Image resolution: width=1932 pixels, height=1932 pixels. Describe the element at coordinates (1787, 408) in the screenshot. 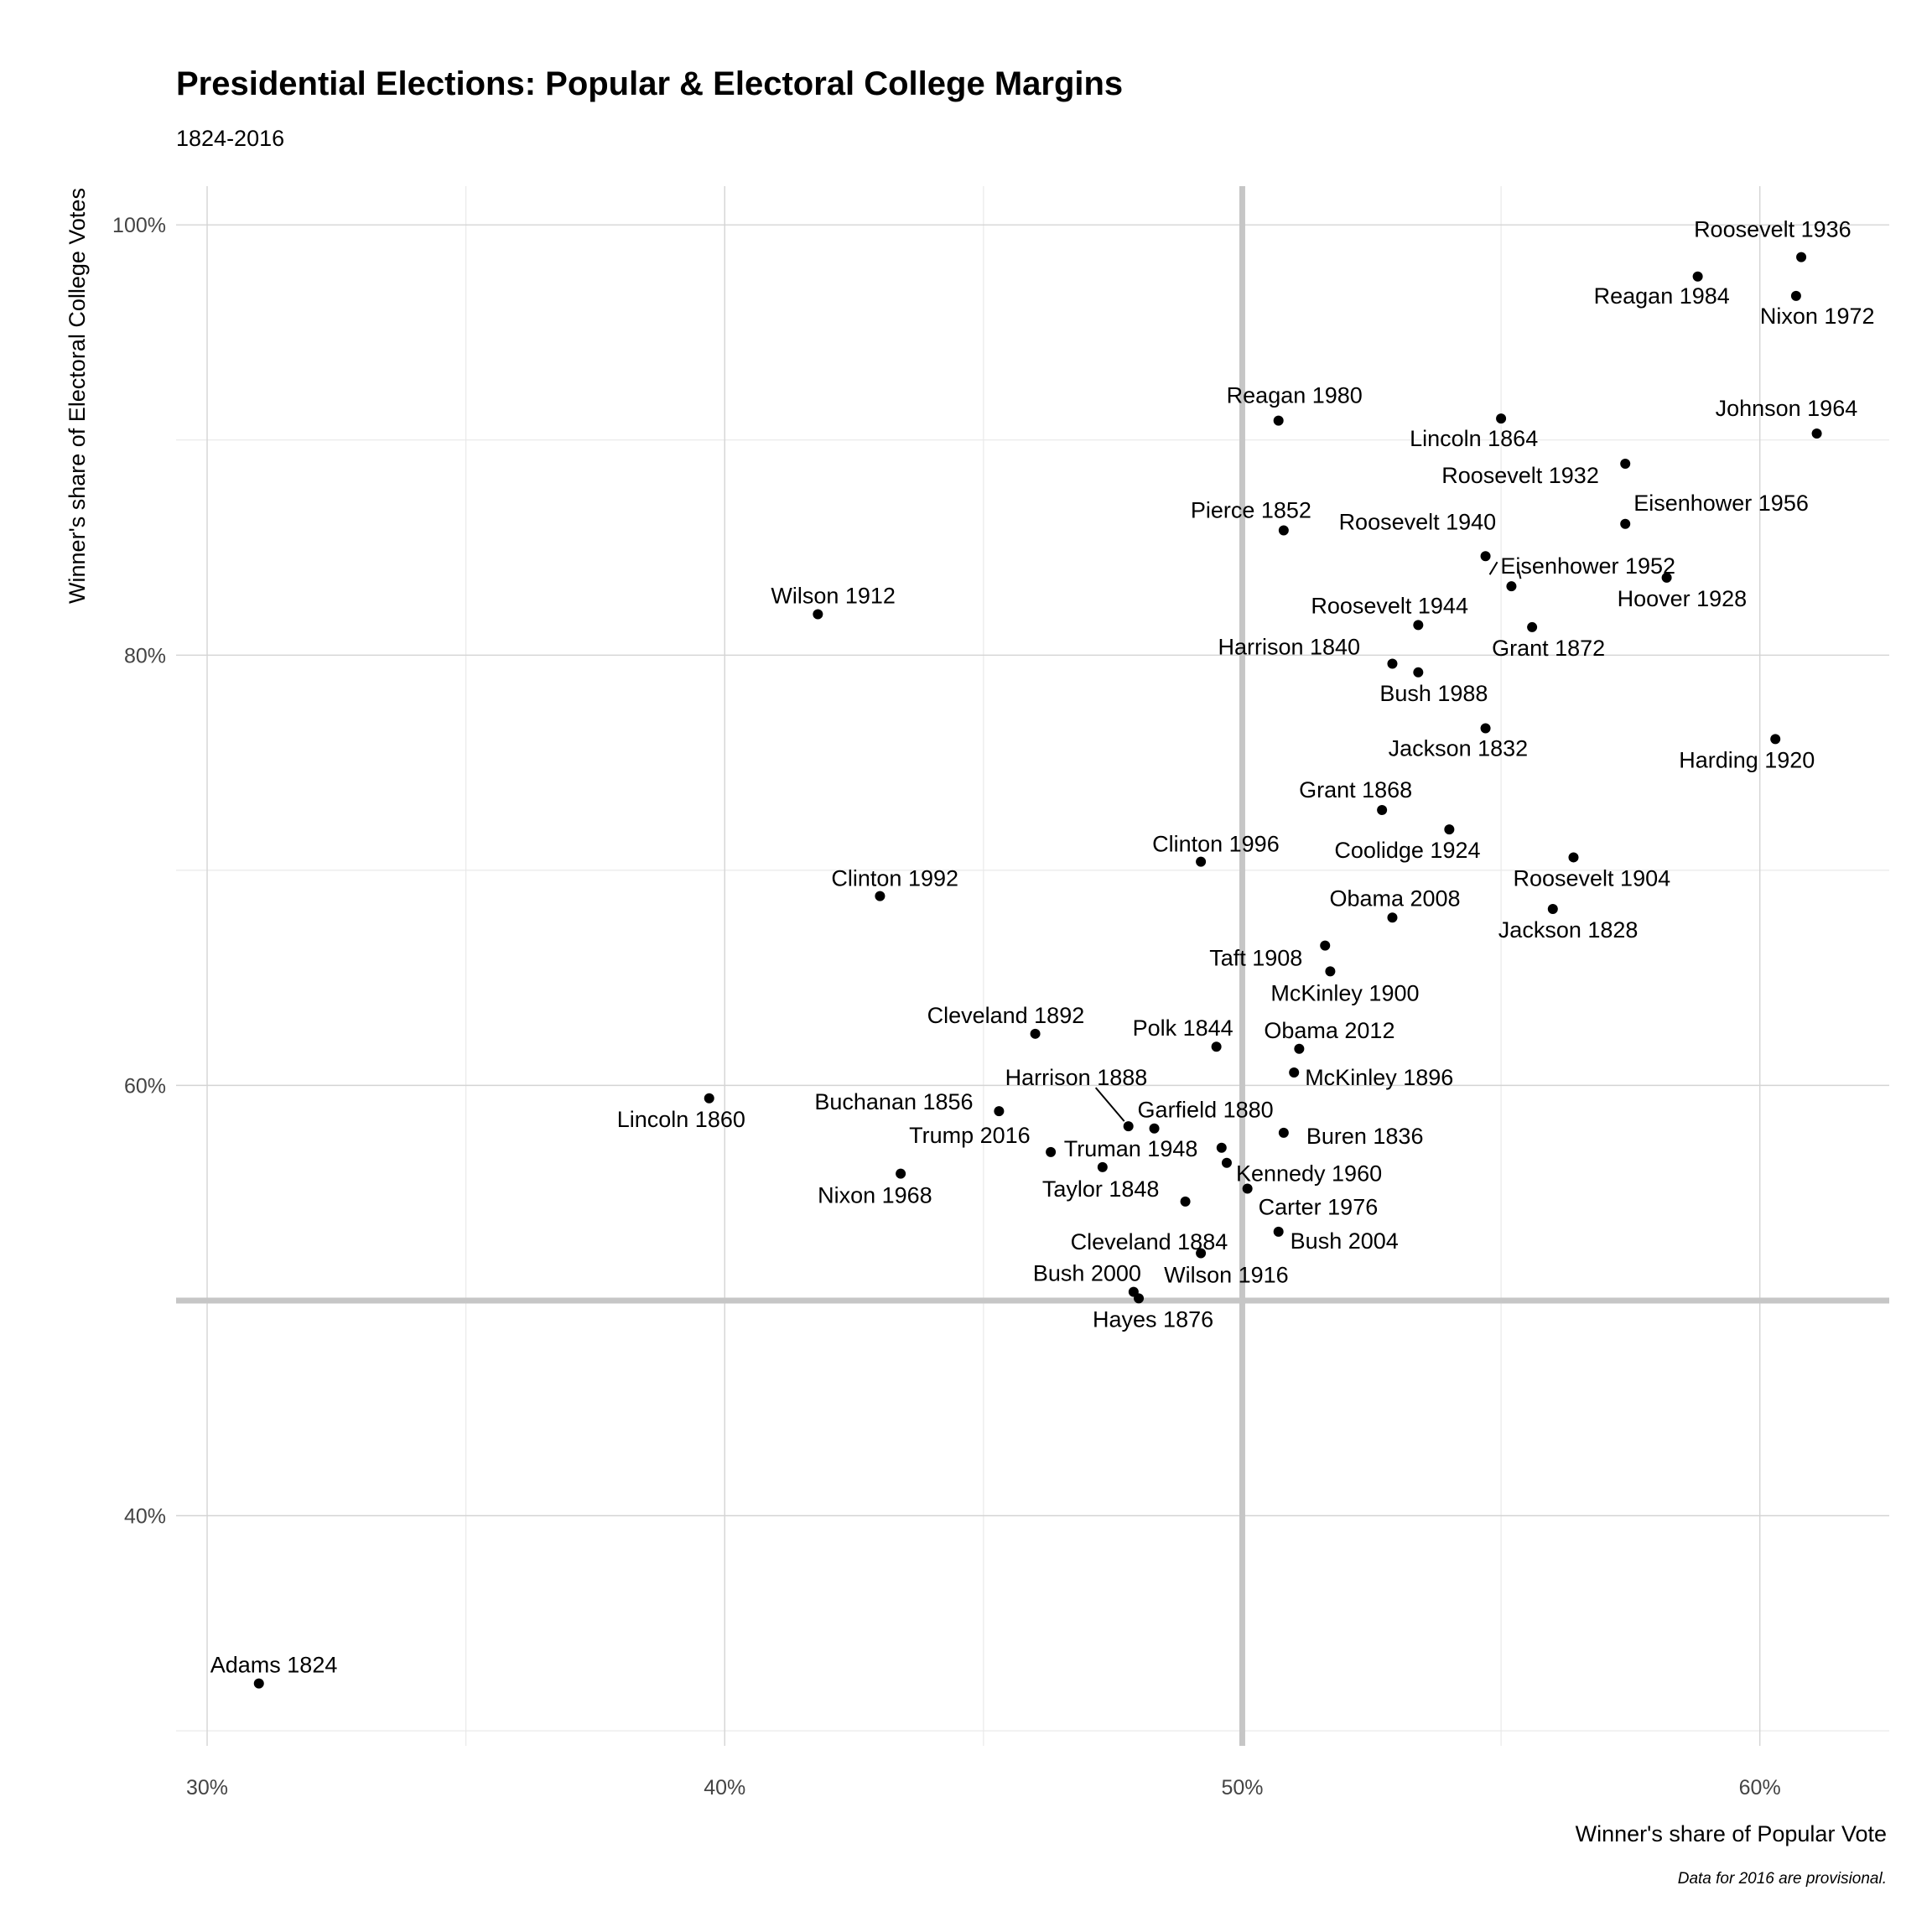

I see `point-label-johnson-1964: Johnson 1964` at that location.